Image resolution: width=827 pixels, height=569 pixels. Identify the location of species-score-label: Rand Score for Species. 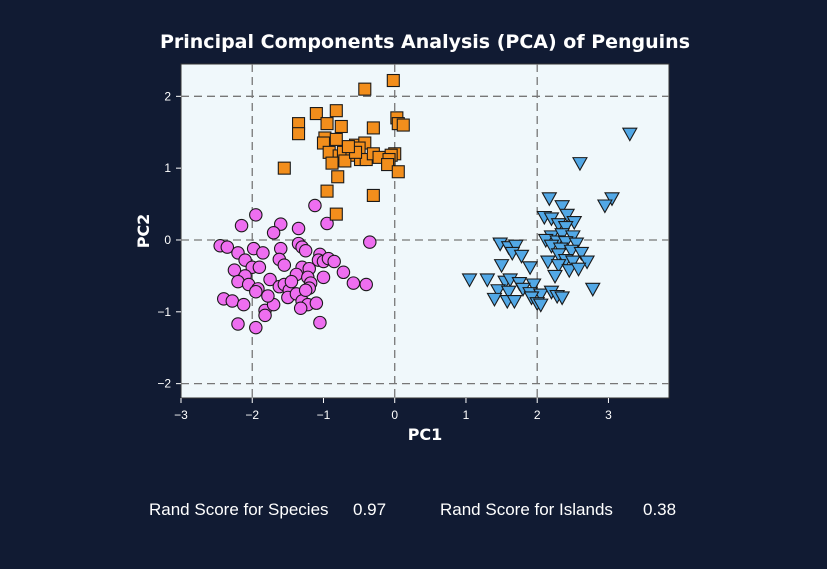
(239, 509).